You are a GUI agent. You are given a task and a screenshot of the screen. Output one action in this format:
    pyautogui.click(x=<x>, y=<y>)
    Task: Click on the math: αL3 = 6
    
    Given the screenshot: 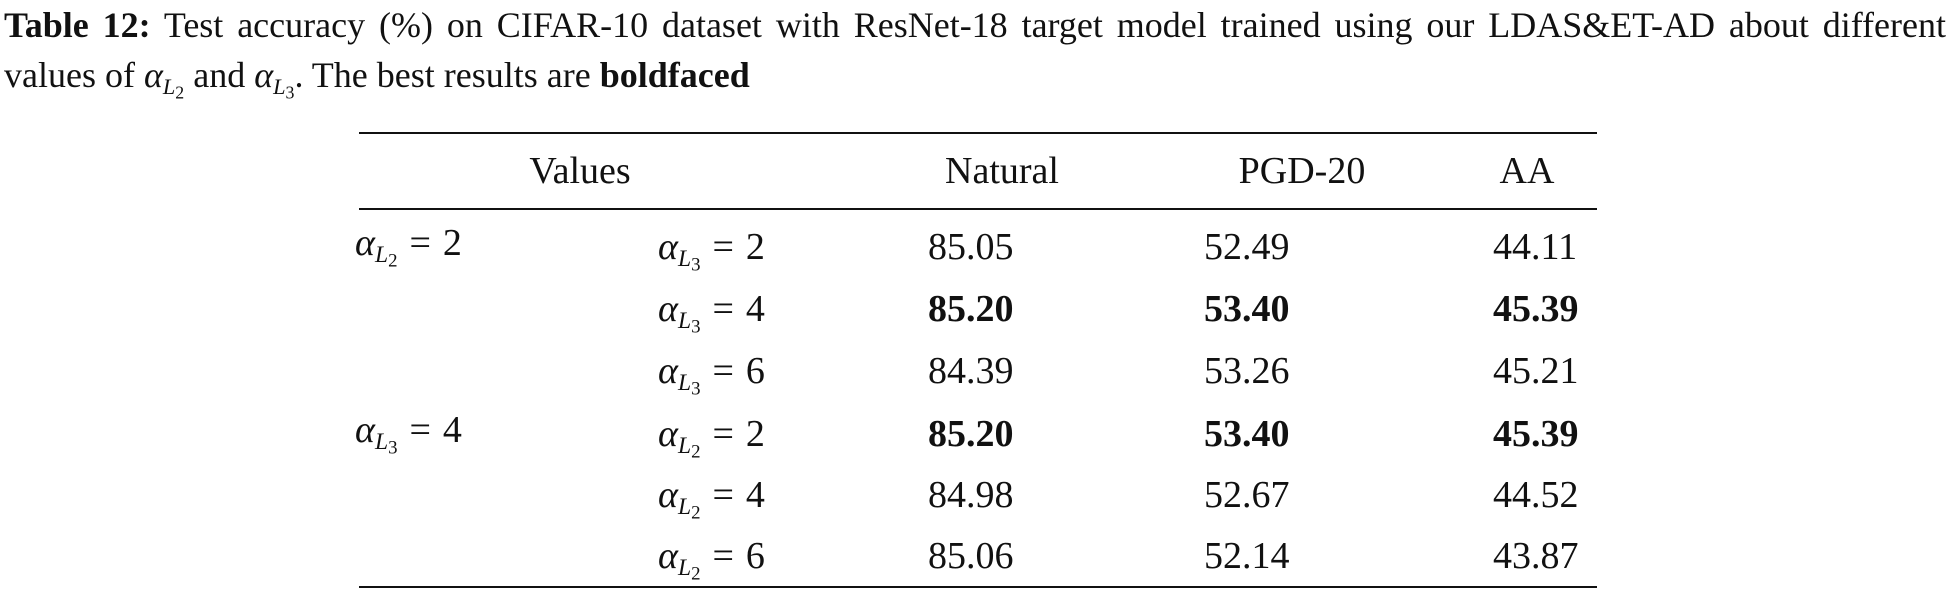 What is the action you would take?
    pyautogui.click(x=711, y=375)
    